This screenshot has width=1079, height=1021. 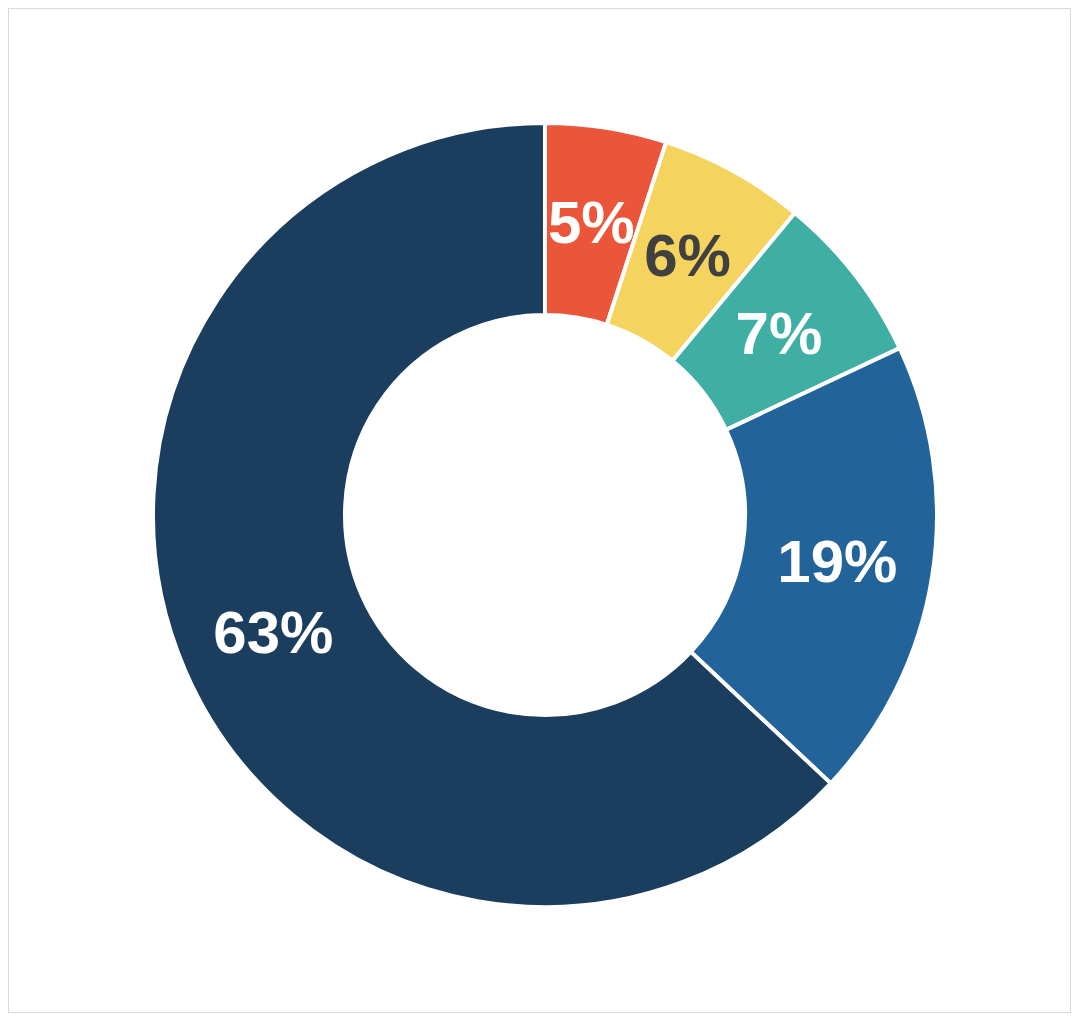 I want to click on data-label: 19%, so click(x=837, y=561).